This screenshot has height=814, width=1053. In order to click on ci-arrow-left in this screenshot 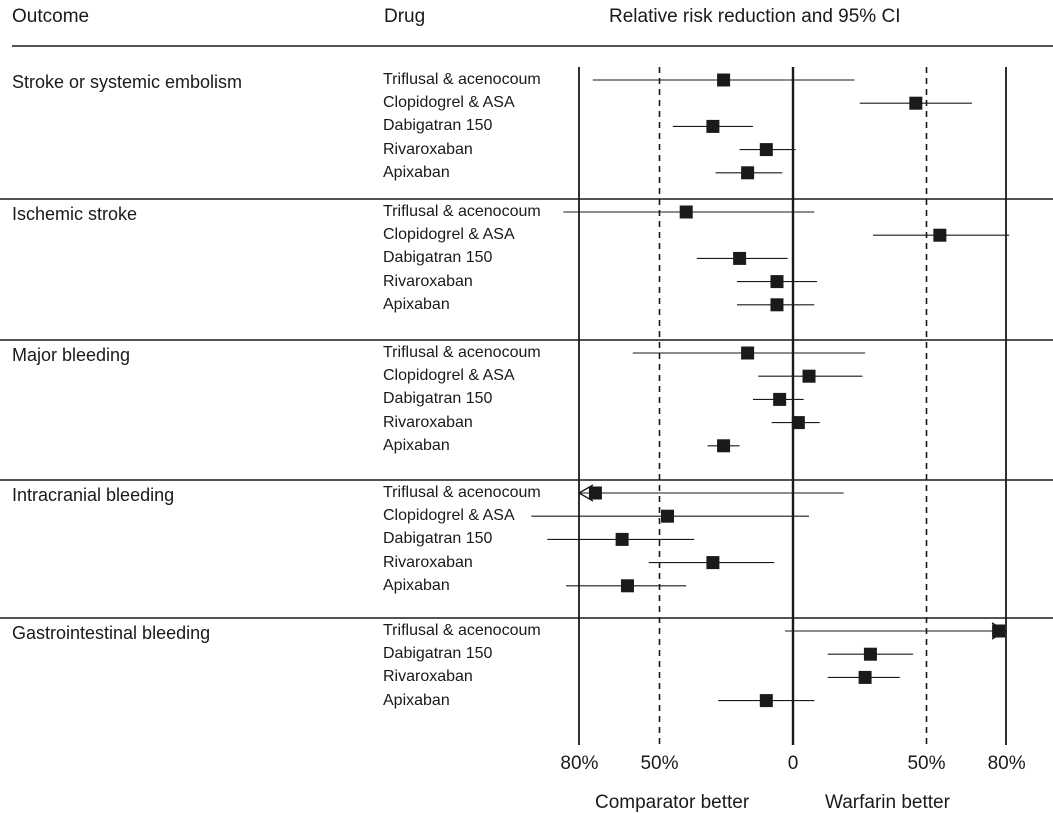, I will do `click(585, 493)`.